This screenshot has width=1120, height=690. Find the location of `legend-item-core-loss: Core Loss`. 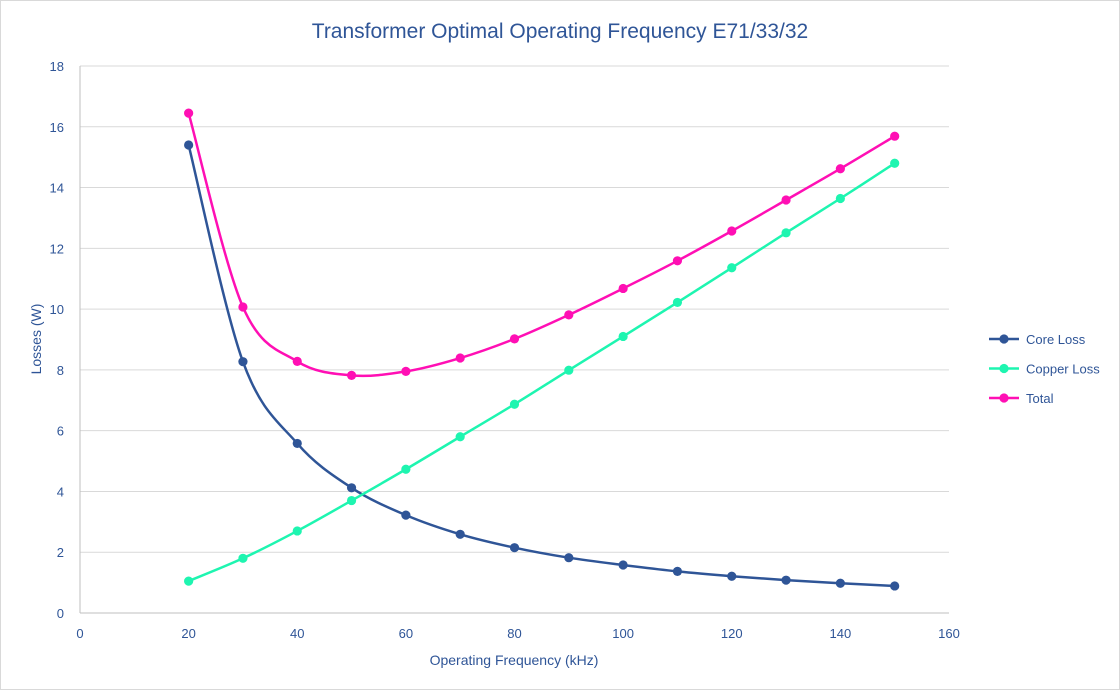

legend-item-core-loss: Core Loss is located at coordinates (1037, 339).